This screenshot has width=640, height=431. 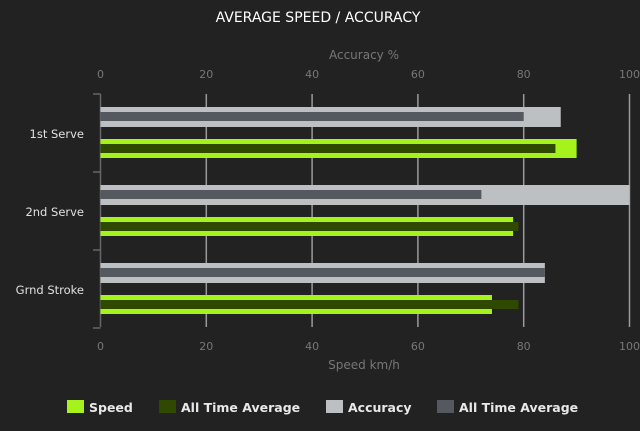 I want to click on category-label: 1st Serve, so click(x=57, y=134).